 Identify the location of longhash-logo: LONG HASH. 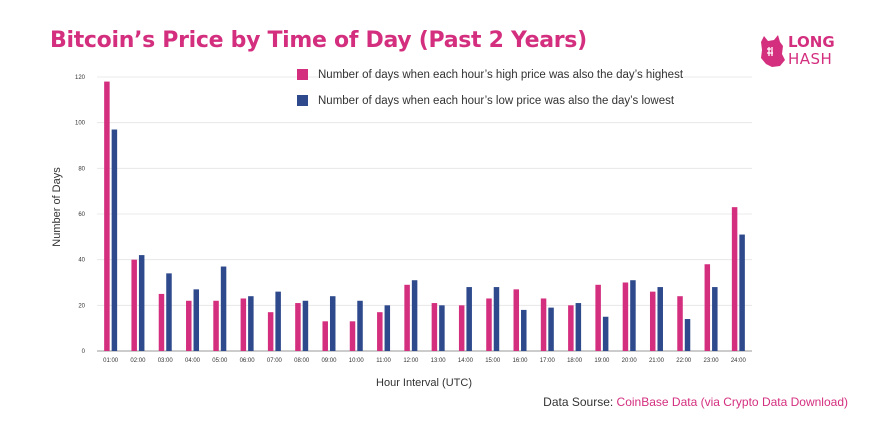
(803, 54).